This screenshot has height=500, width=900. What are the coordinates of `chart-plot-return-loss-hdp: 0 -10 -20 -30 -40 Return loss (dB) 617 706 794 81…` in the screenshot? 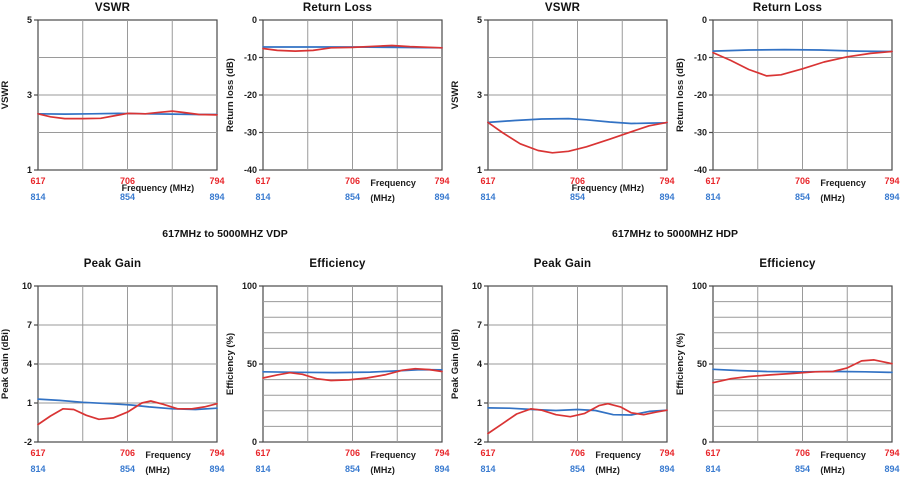 It's located at (787, 109).